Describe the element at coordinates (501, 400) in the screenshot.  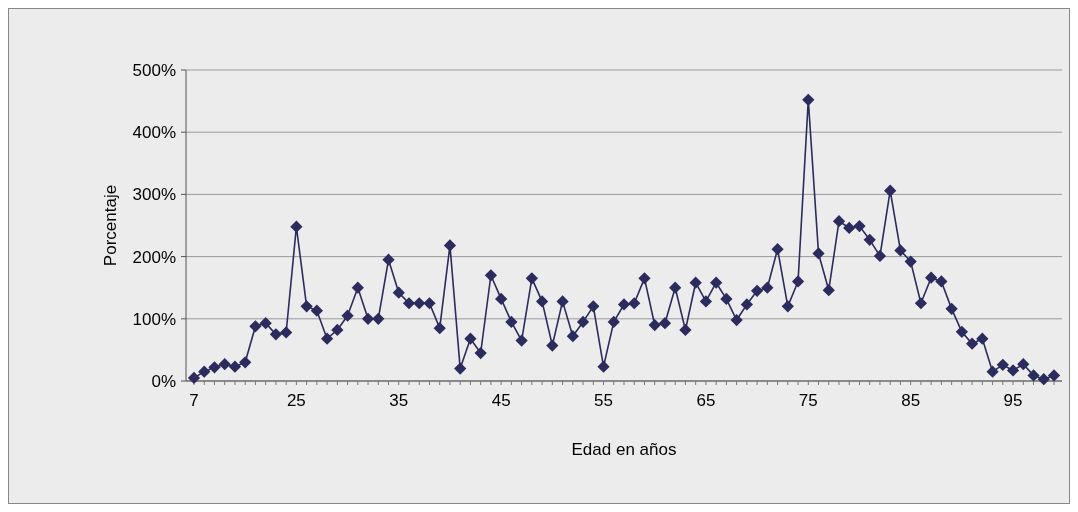
I see `x-tick-label: 45` at that location.